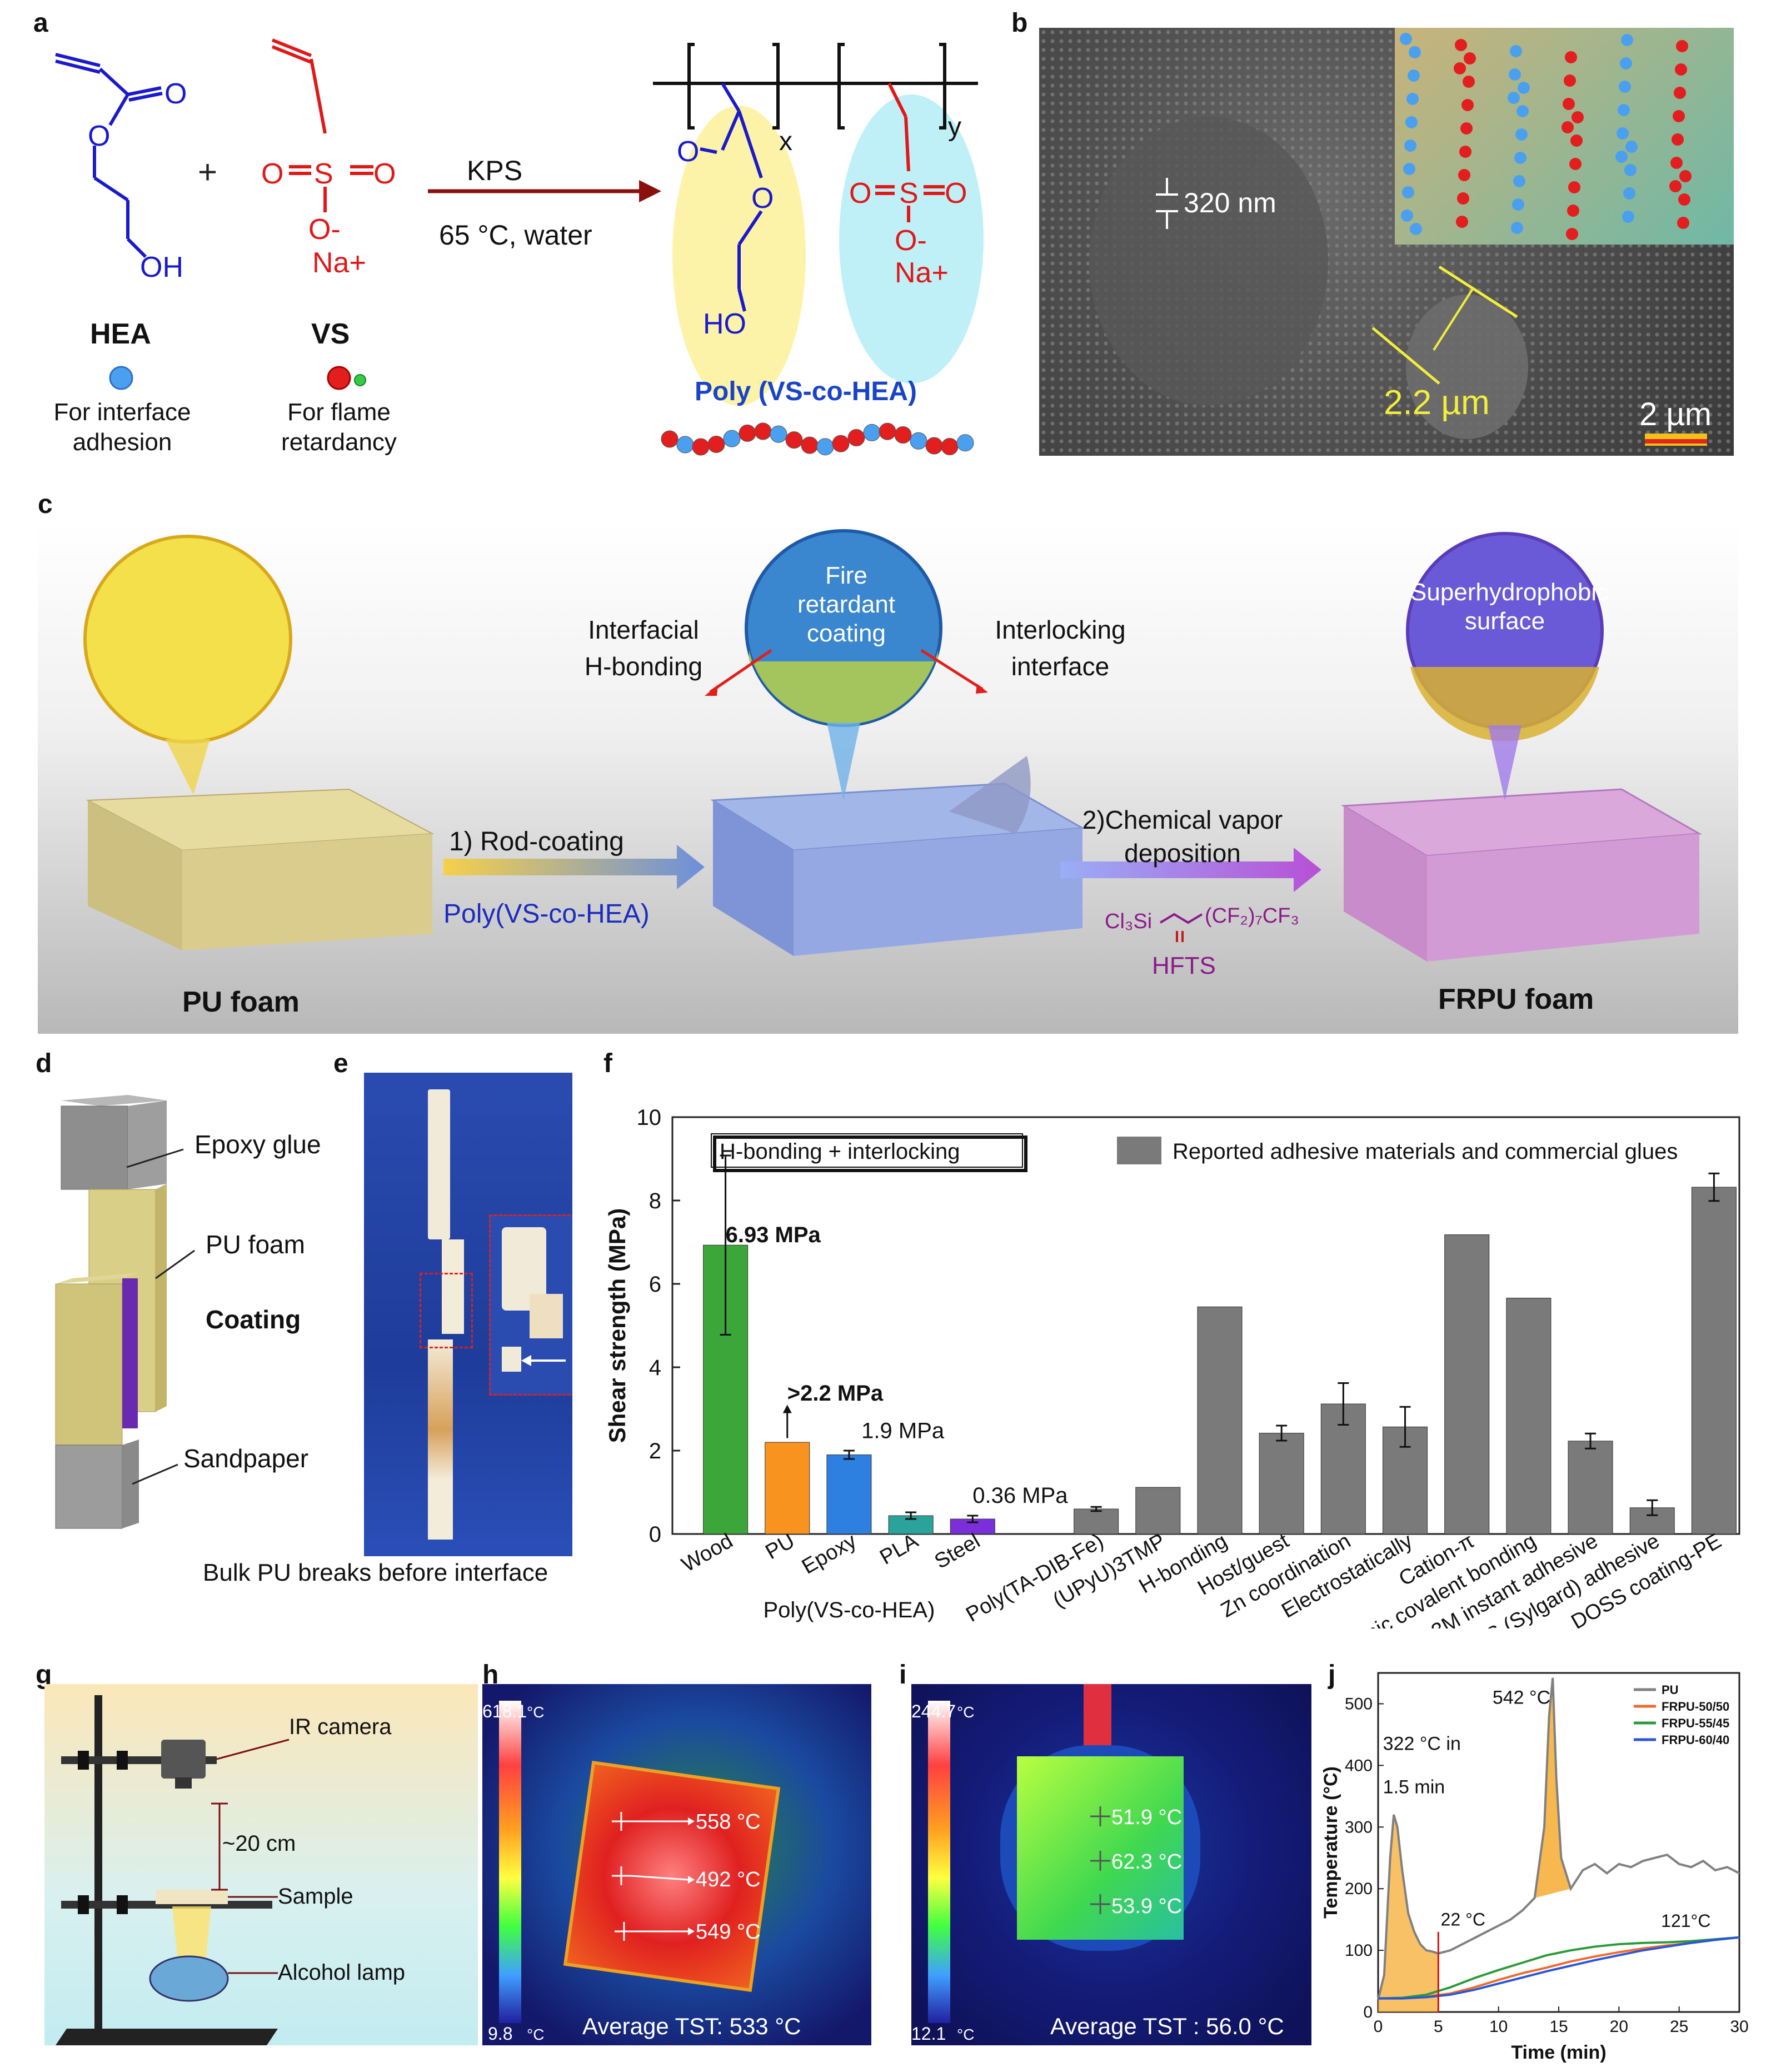 The height and width of the screenshot is (2072, 1766). What do you see at coordinates (330, 334) in the screenshot?
I see `vs-name: VS` at bounding box center [330, 334].